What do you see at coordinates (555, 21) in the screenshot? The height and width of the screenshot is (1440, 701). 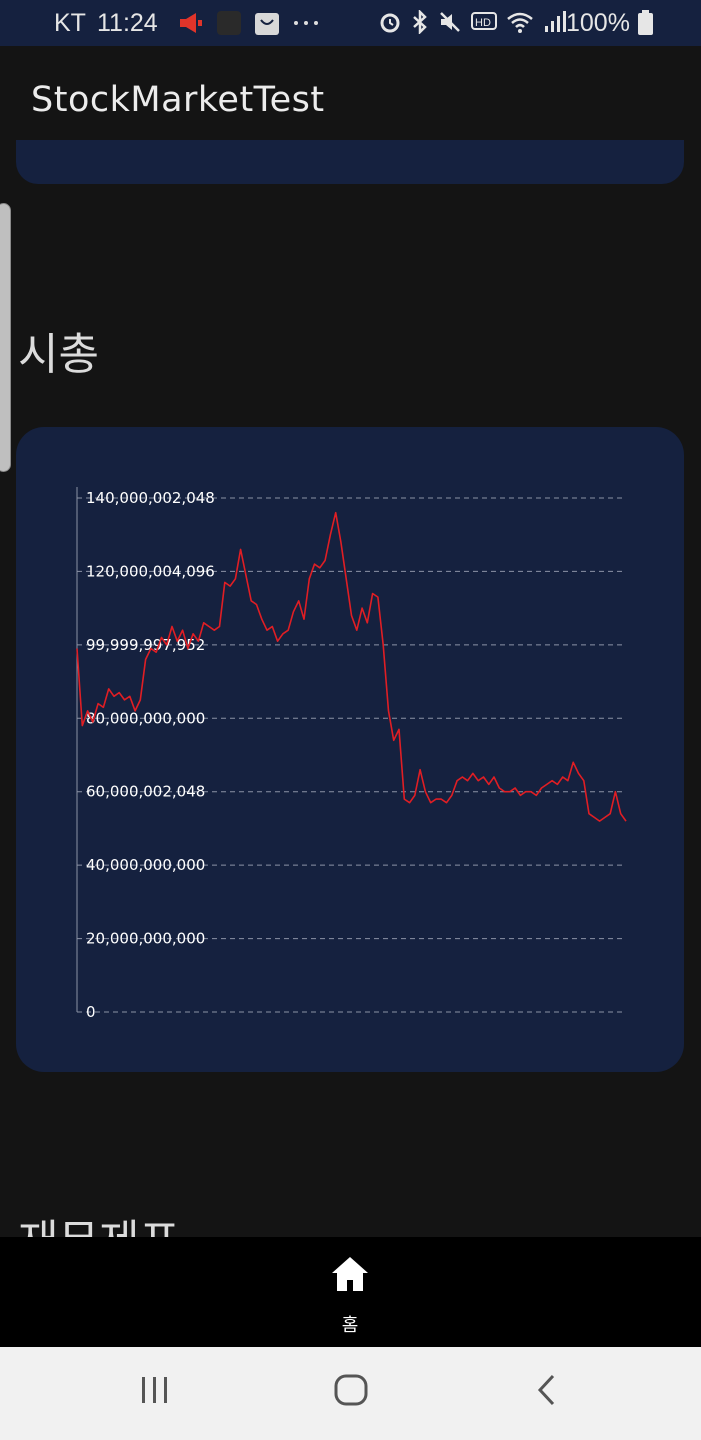 I see `signal-icon` at bounding box center [555, 21].